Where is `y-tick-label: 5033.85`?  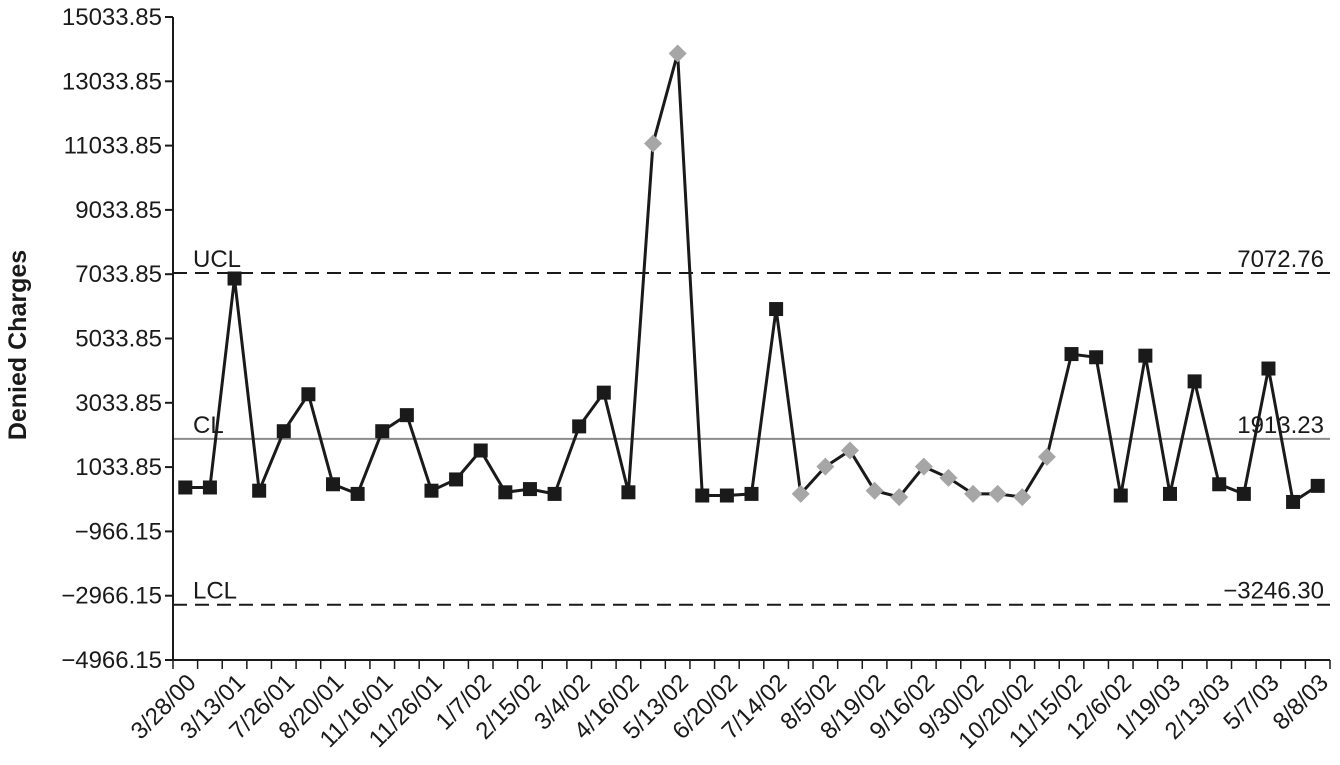 y-tick-label: 5033.85 is located at coordinates (118, 339).